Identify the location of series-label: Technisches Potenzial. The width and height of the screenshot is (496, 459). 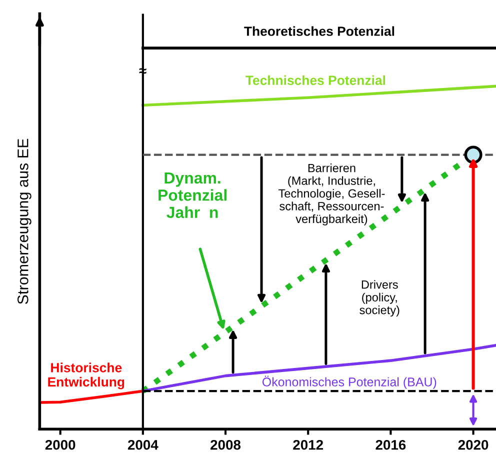
(316, 80).